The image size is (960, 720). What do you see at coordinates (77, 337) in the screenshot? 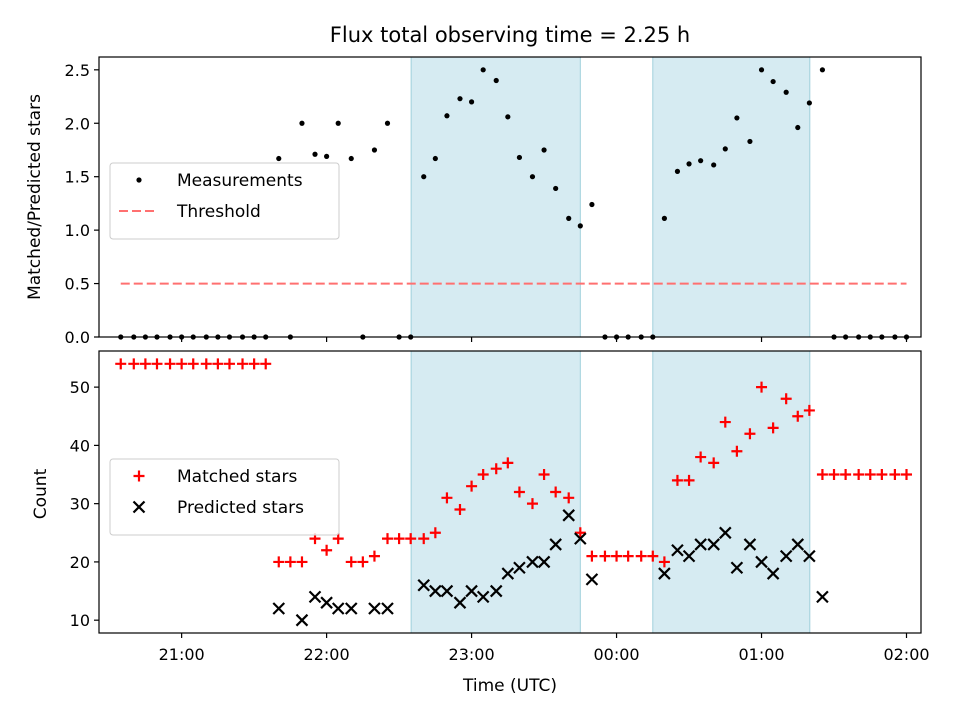
I see `y-tick-label-top-0: 0.0` at bounding box center [77, 337].